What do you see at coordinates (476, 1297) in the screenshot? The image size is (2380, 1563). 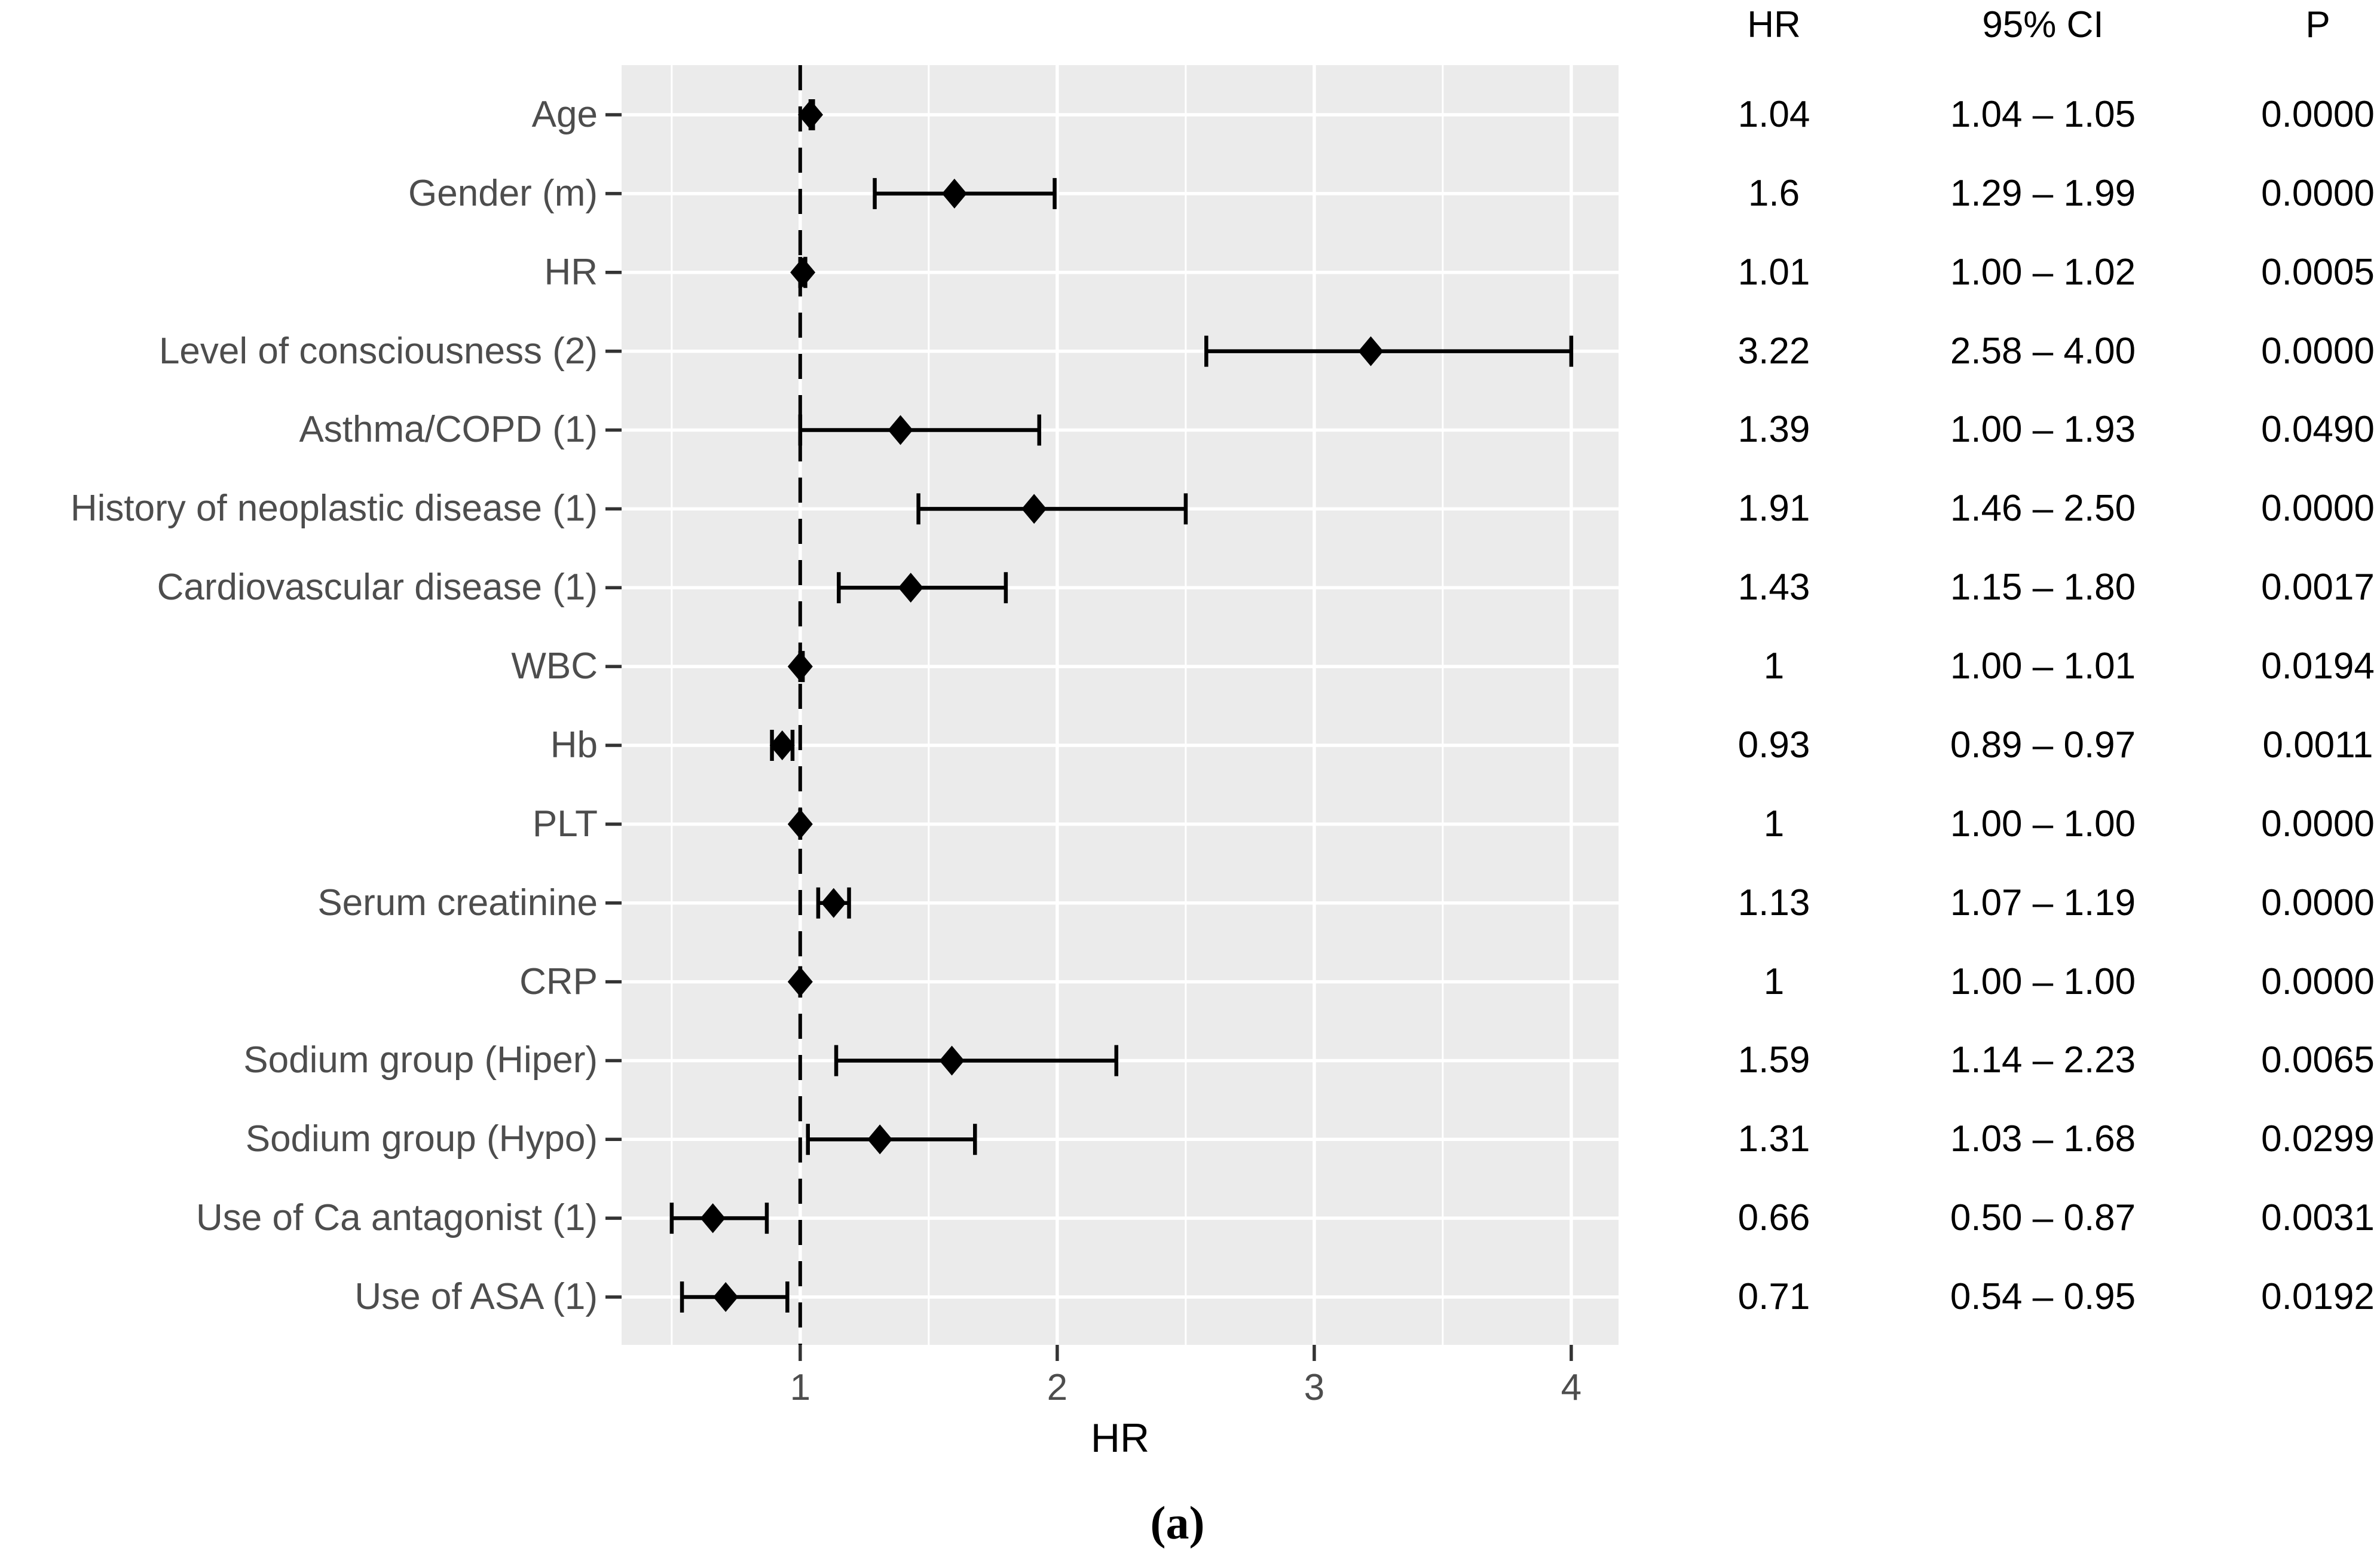 I see `y-axis-label: Use of ASA (1)` at bounding box center [476, 1297].